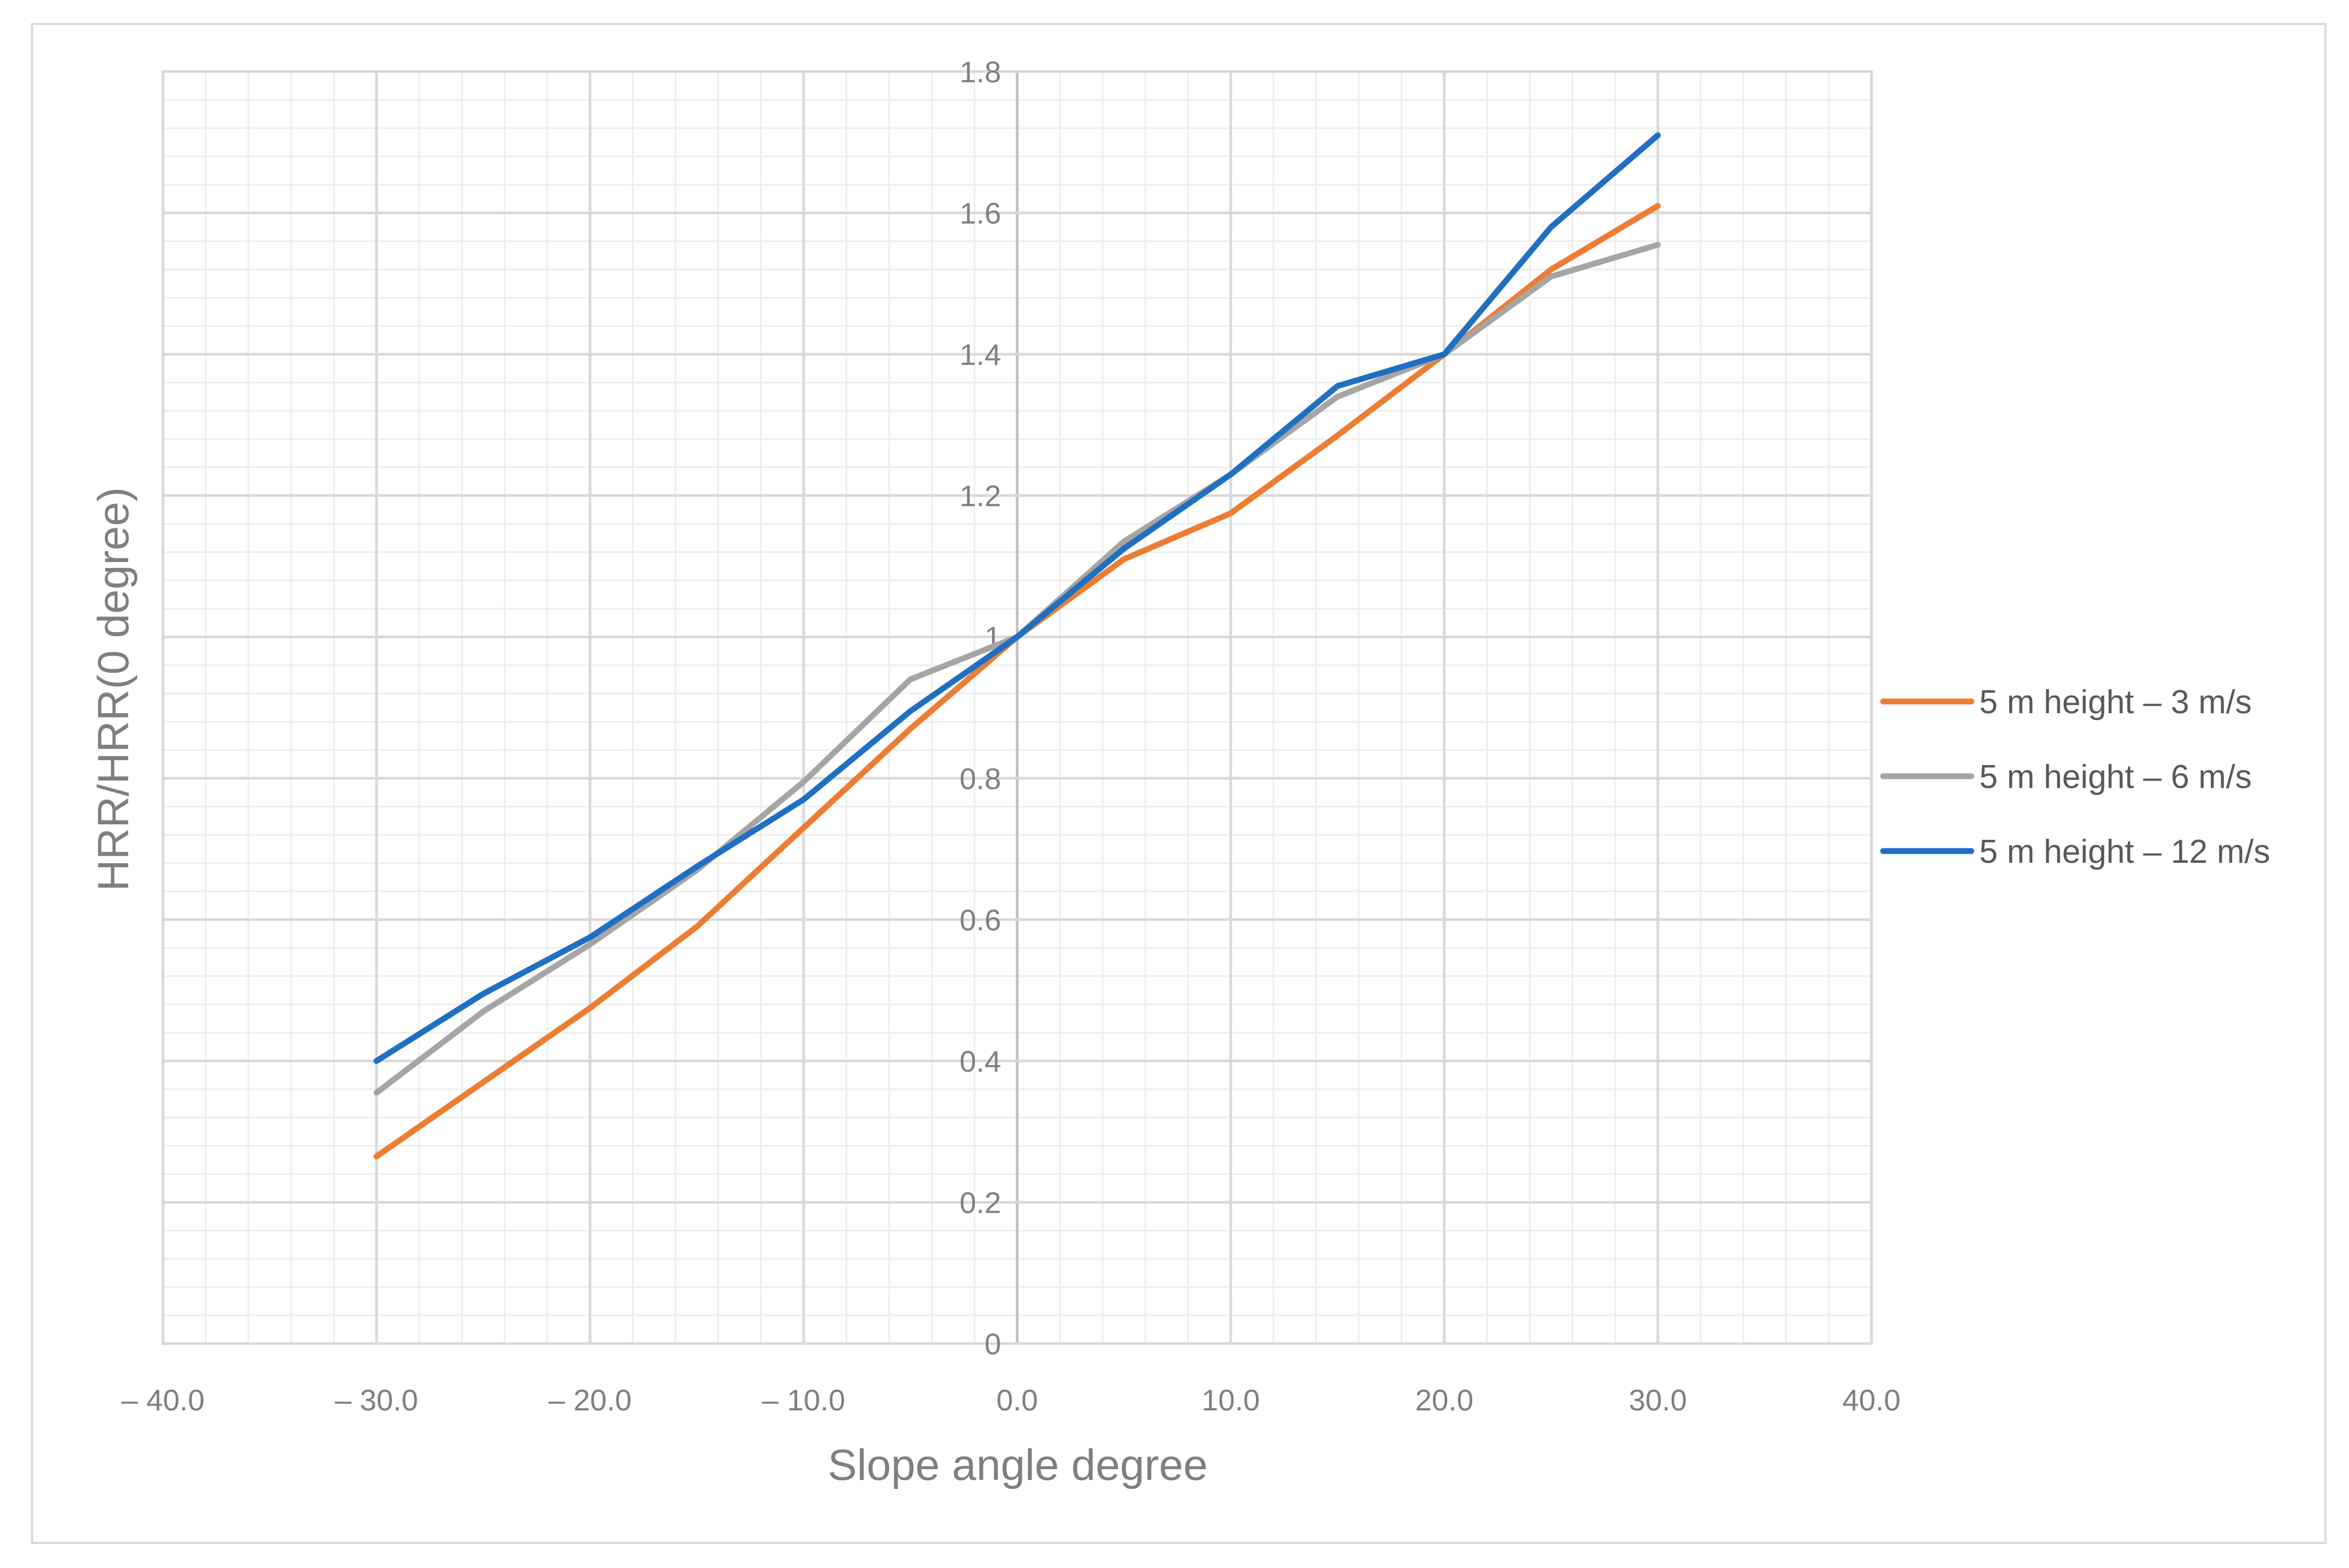  I want to click on legend-item: 5 m height – 12 m/s, so click(2075, 851).